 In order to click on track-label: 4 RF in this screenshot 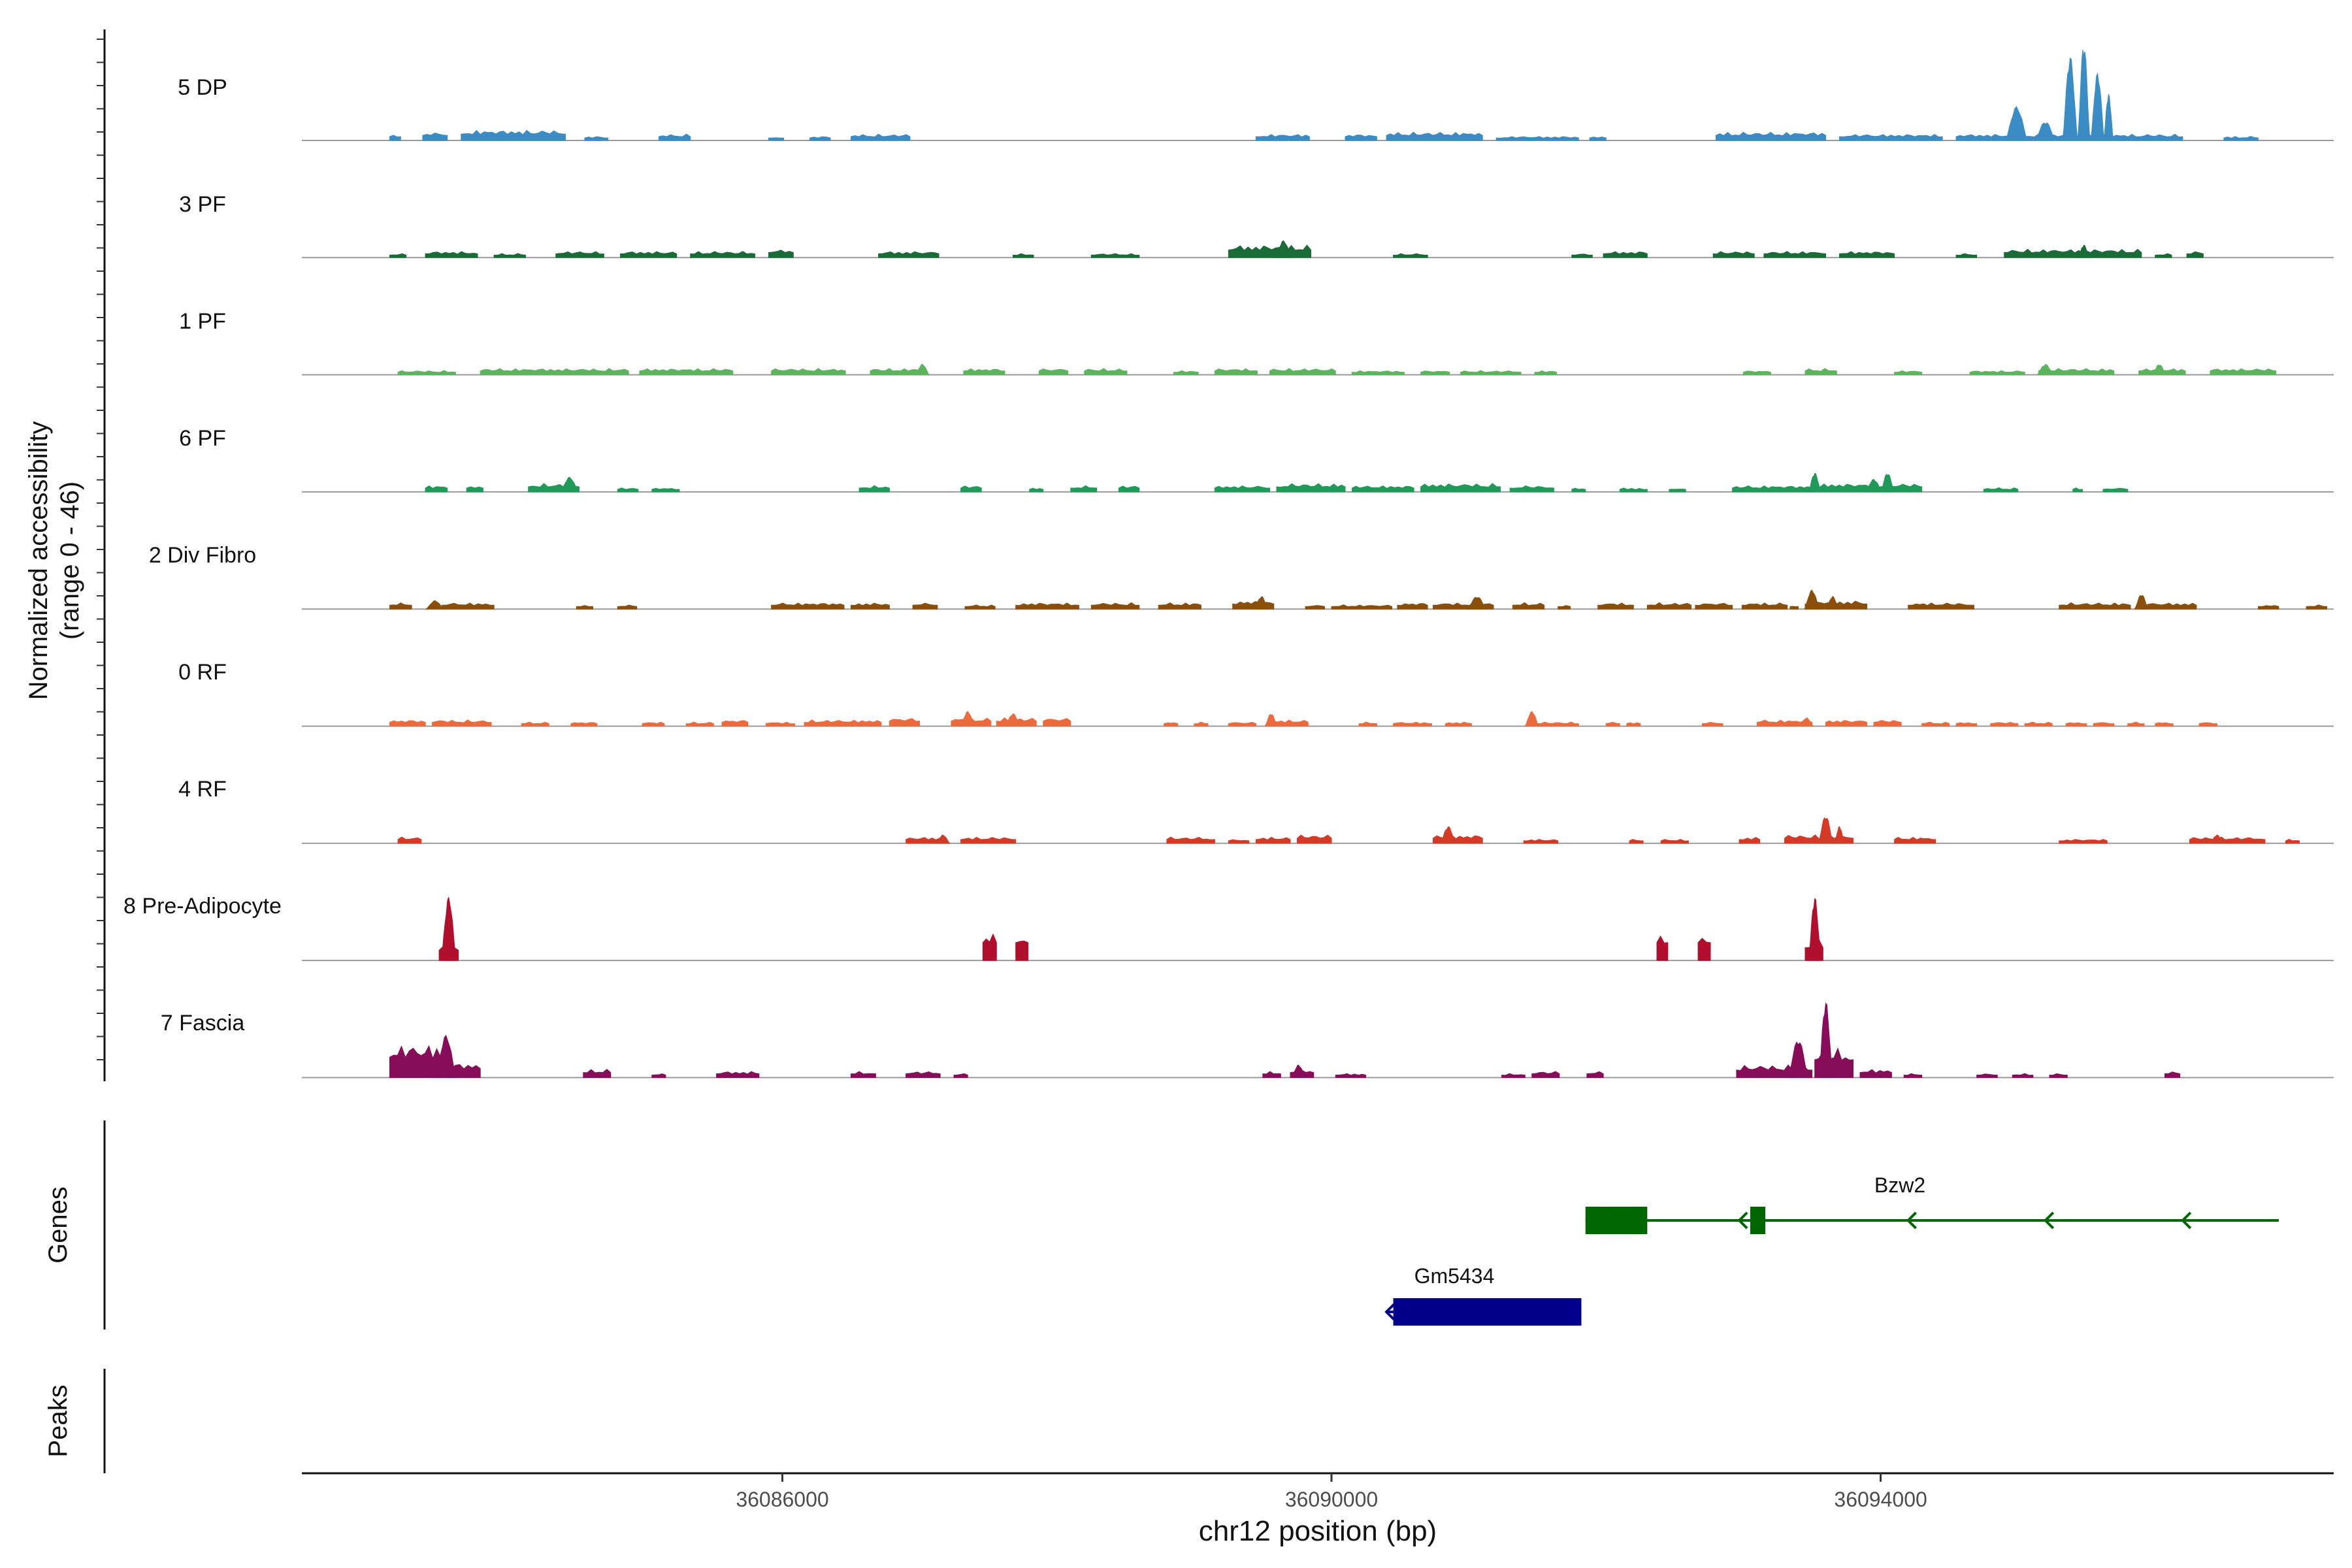, I will do `click(202, 789)`.